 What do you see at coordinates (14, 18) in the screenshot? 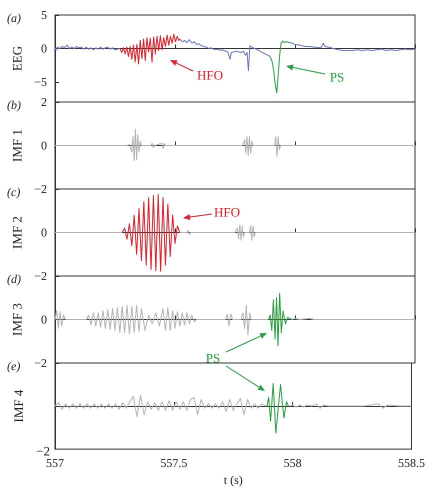
I see `chart-title: (a)` at bounding box center [14, 18].